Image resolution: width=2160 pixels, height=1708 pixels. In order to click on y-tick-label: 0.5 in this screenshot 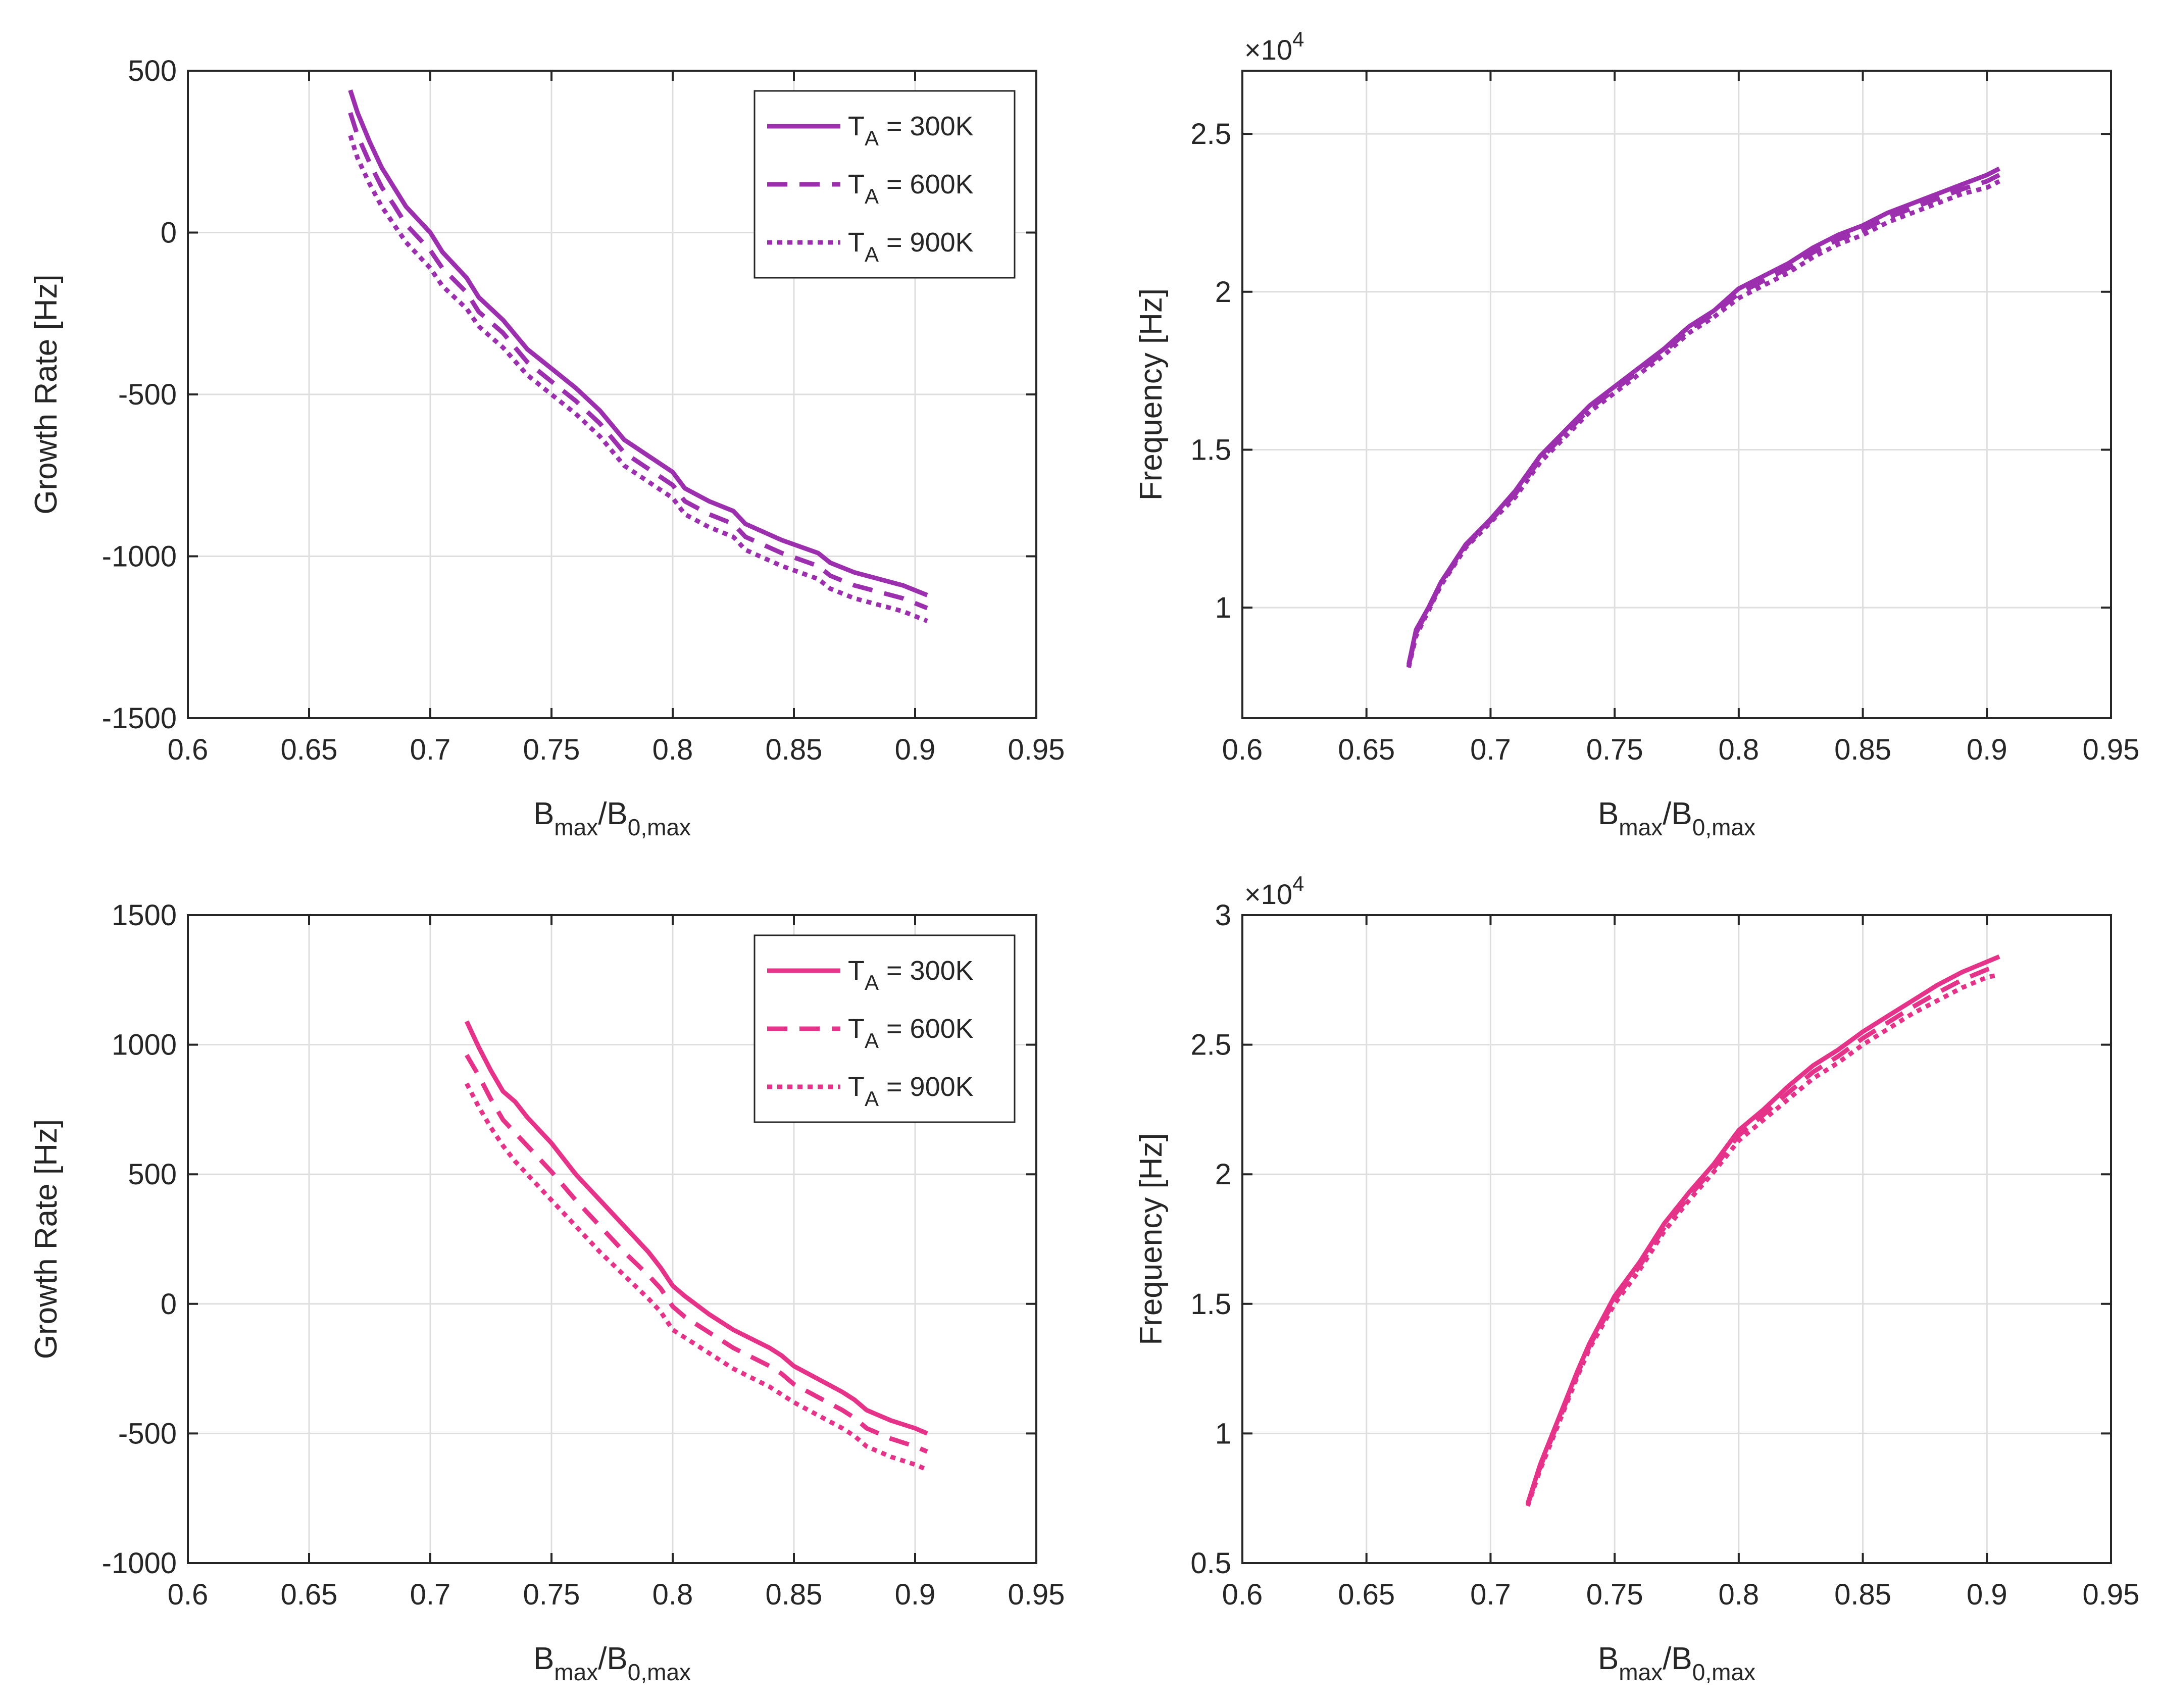, I will do `click(1211, 1563)`.